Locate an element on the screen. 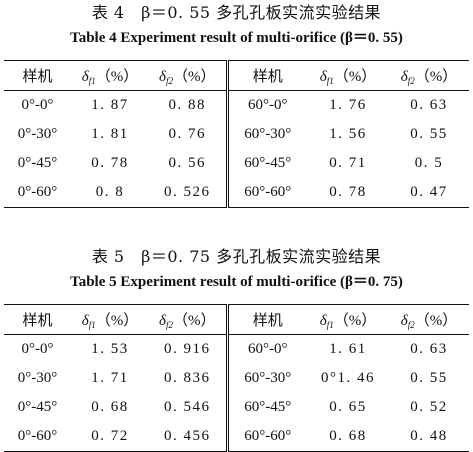 This screenshot has height=452, width=473. table-row: 0°-45° 0. 68 0. 546 60°-45° 0. 65 0. 52 is located at coordinates (236, 407).